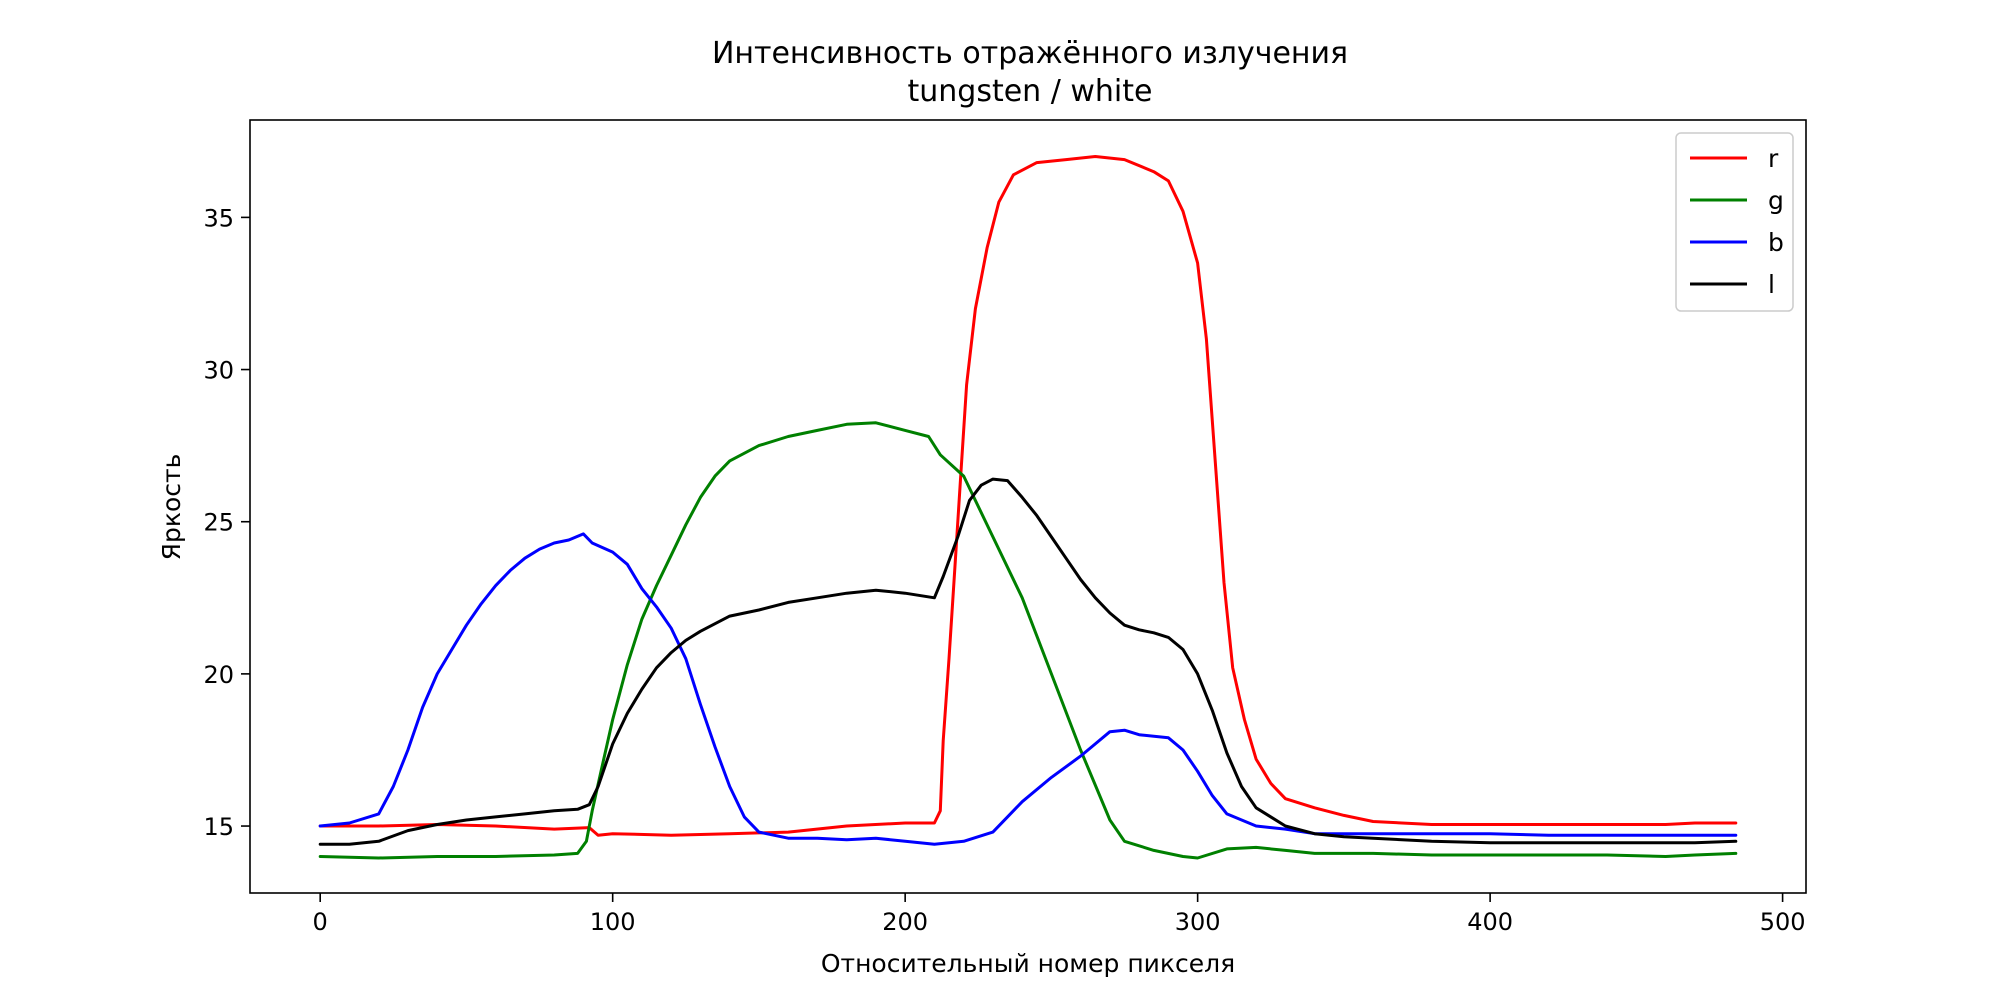 The image size is (2000, 1000). Describe the element at coordinates (1773, 158) in the screenshot. I see `legend-label-r: r` at that location.